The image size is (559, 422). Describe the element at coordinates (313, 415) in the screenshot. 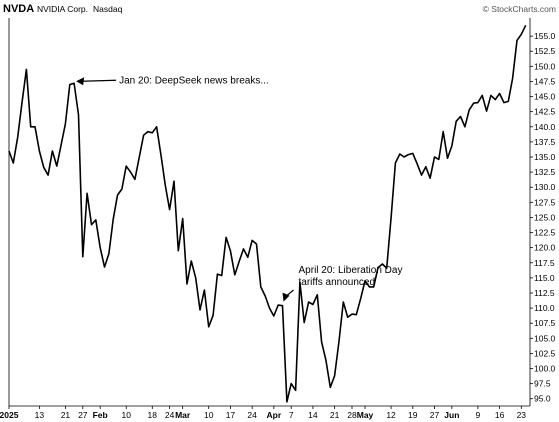

I see `x-tick-label: 14` at that location.